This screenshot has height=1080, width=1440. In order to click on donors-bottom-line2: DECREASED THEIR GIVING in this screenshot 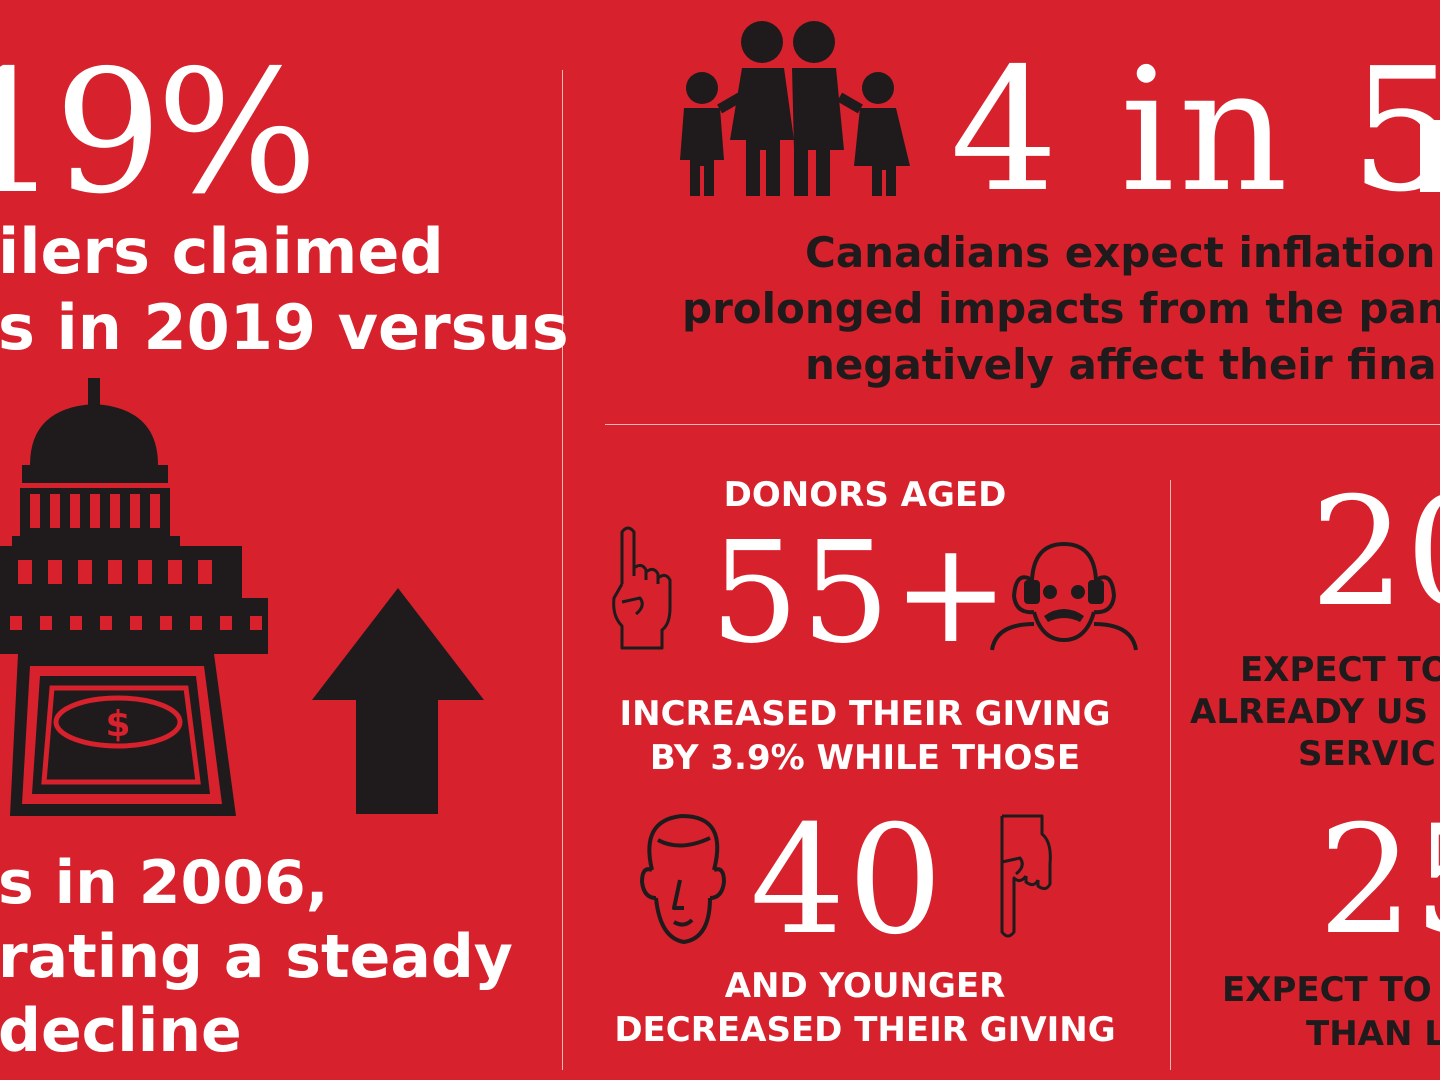, I will do `click(865, 1030)`.